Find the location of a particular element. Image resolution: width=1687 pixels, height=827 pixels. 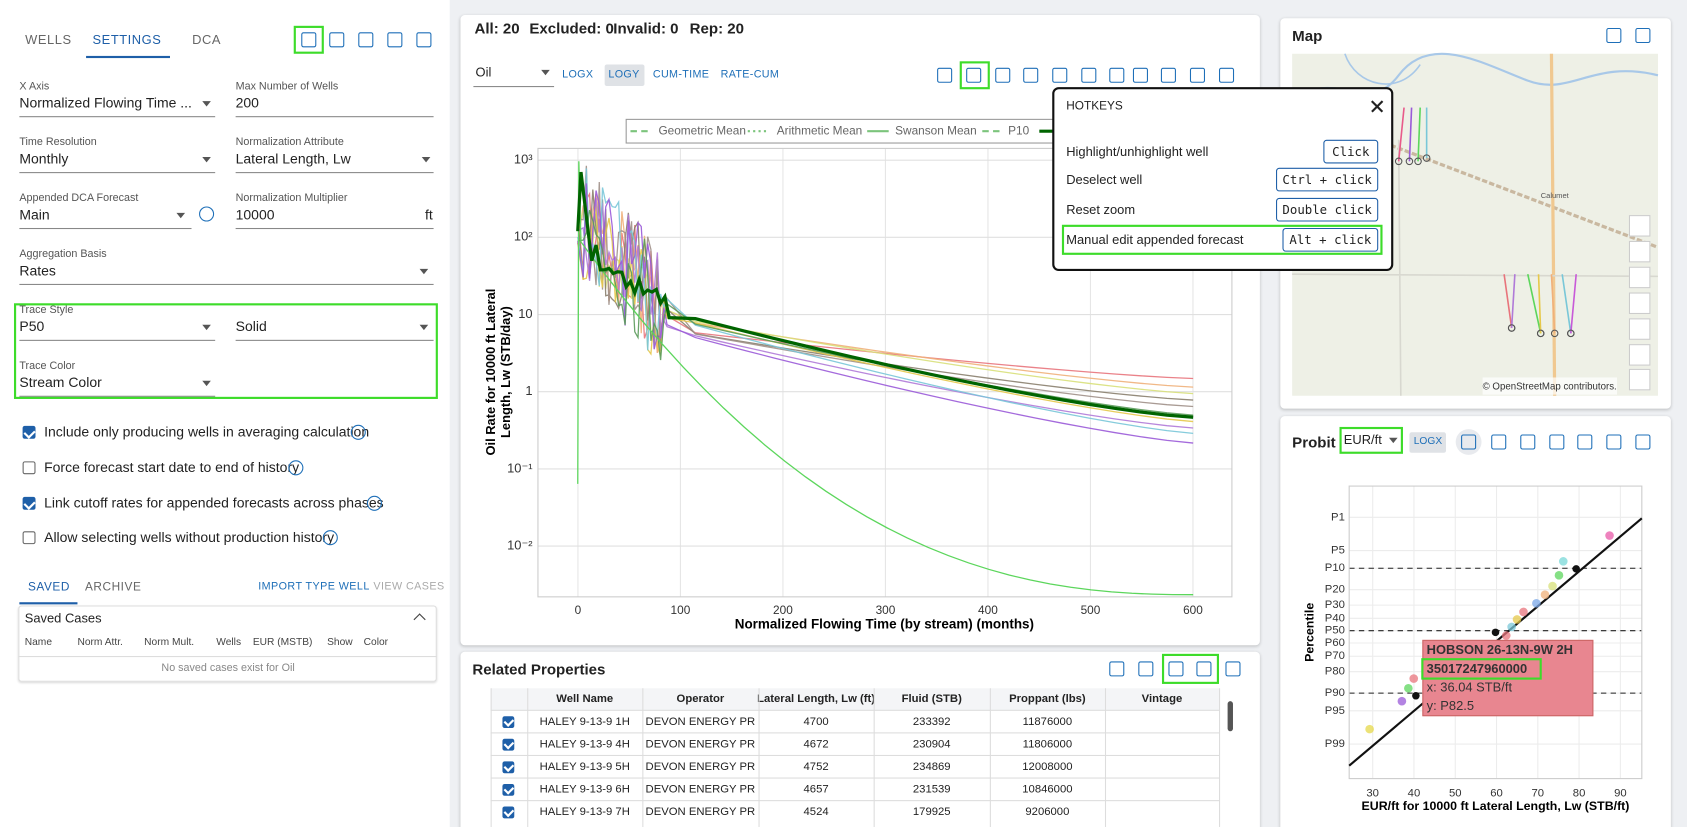

phase-select: Oil is located at coordinates (483, 72).